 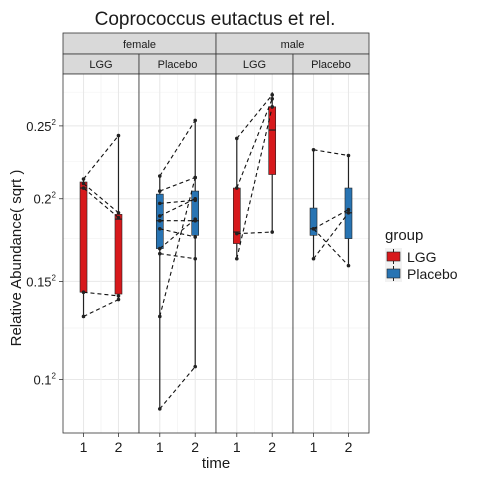 I want to click on y-tick-label-1: 0.152, so click(x=41, y=281).